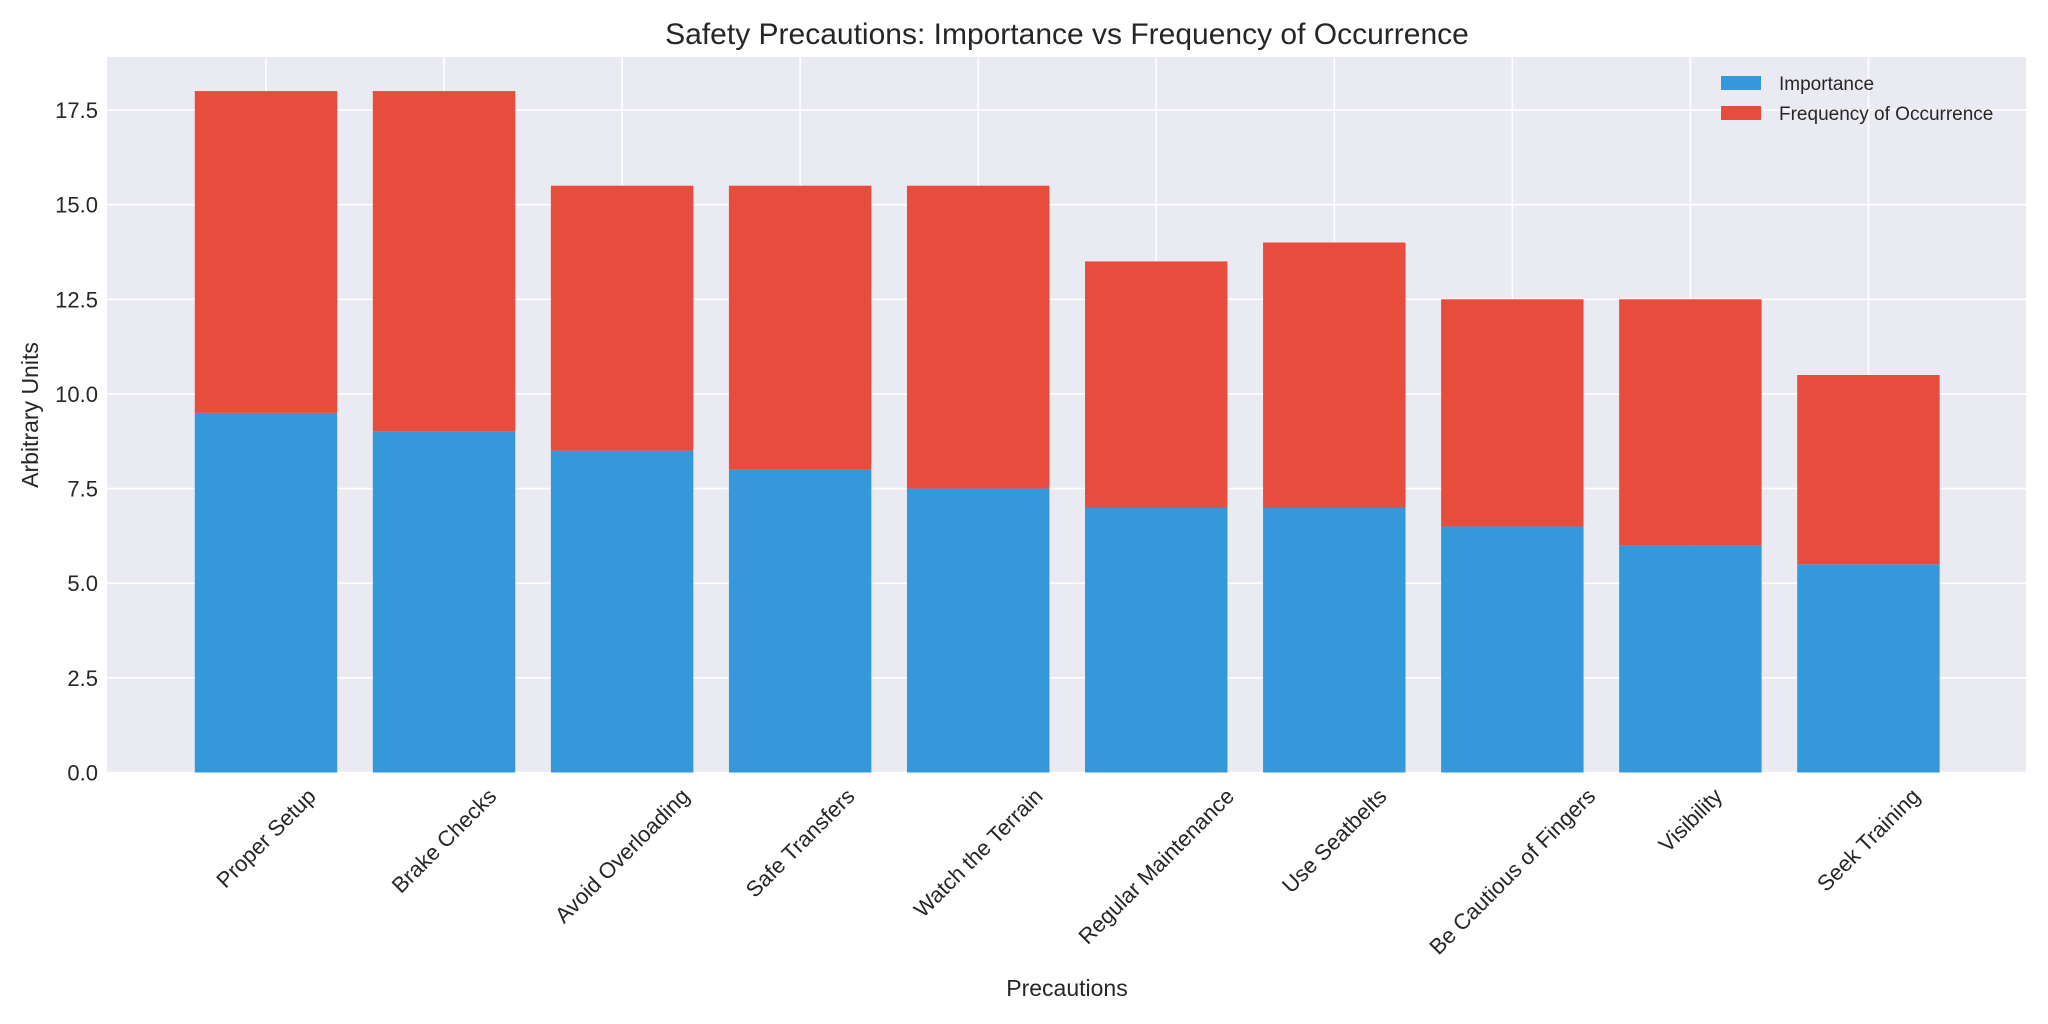 The height and width of the screenshot is (1024, 2048). I want to click on x-tick-label: Watch the Terrain, so click(978, 852).